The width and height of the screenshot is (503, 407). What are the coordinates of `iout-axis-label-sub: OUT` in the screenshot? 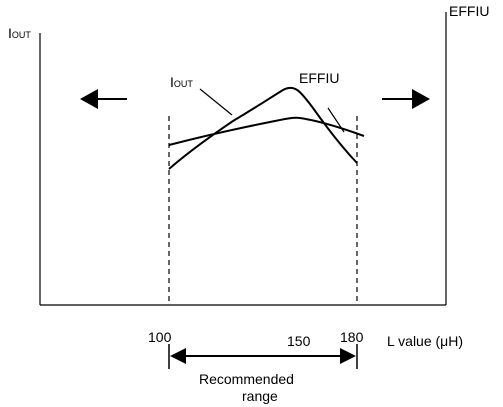 It's located at (21, 35).